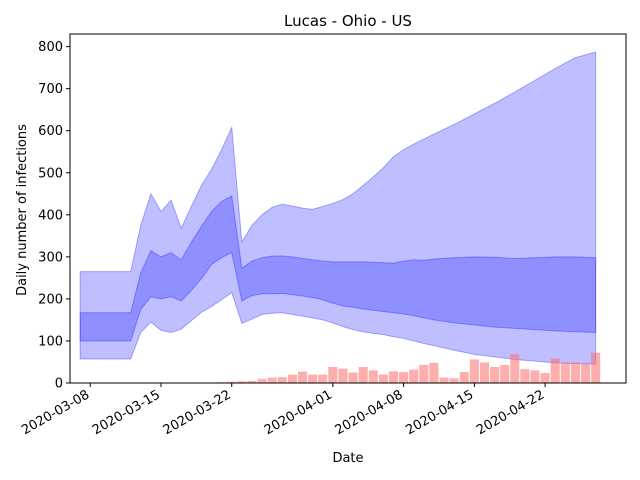 The image size is (640, 480). What do you see at coordinates (348, 21) in the screenshot?
I see `chart-title: Lucas - Ohio - US` at bounding box center [348, 21].